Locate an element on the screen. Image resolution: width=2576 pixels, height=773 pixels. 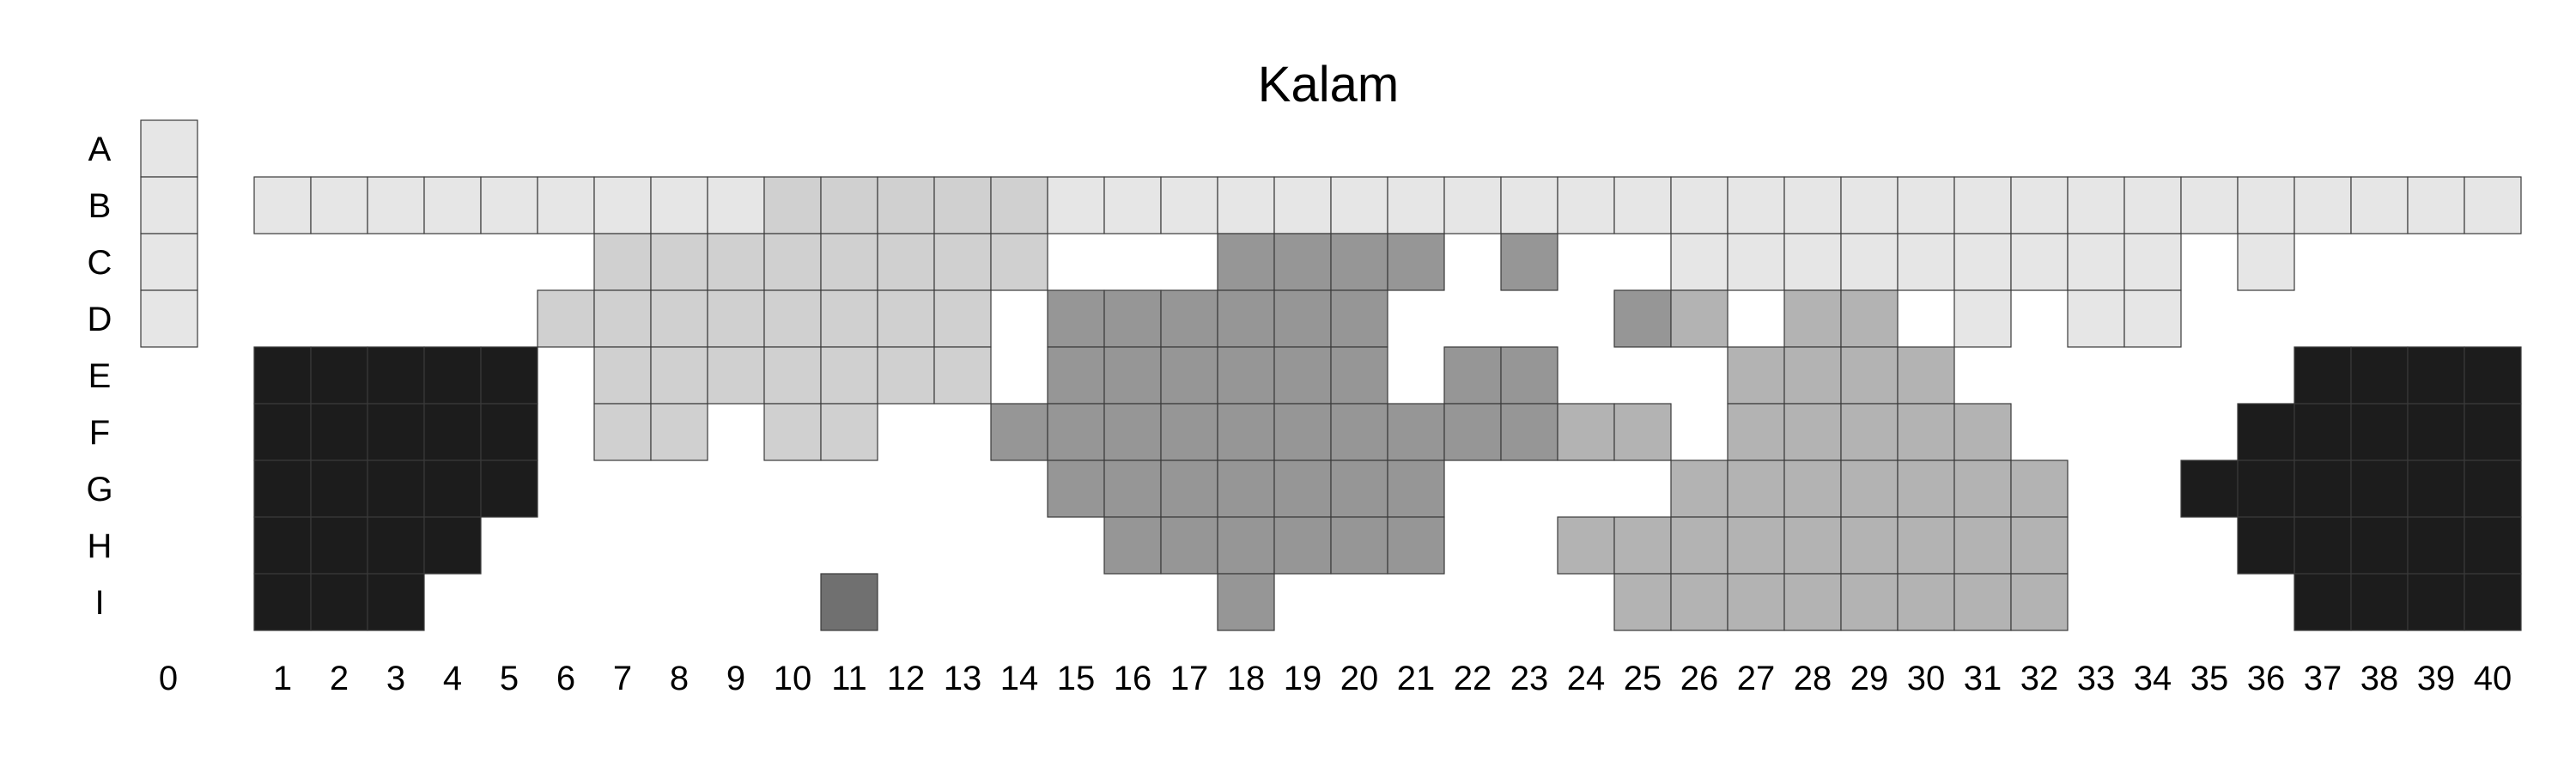
column-label-30: 30 is located at coordinates (1926, 678).